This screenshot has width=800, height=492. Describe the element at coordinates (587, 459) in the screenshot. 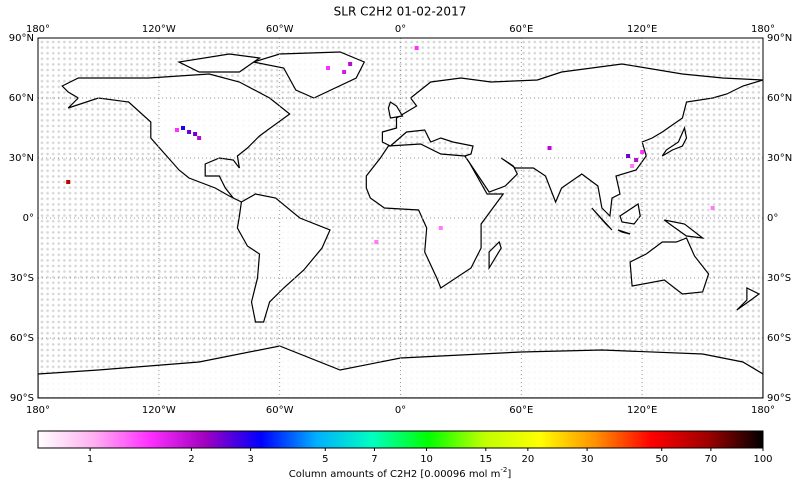

I see `colorbar-tick-label: 30` at that location.